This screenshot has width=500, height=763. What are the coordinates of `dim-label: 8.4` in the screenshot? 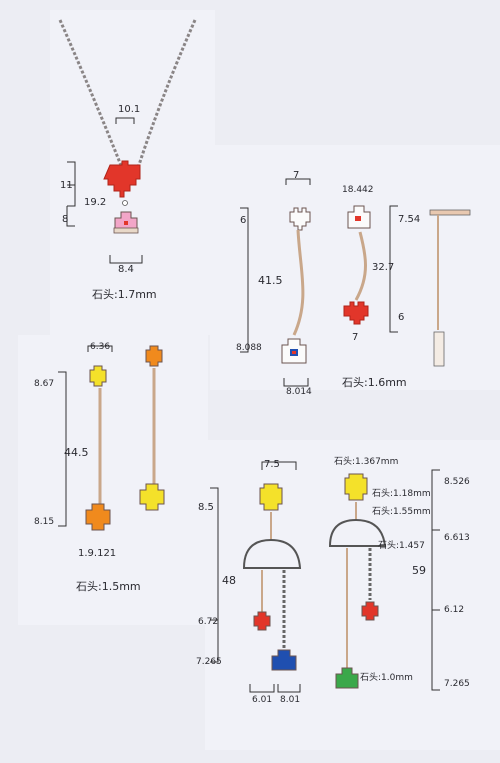 It's located at (126, 269).